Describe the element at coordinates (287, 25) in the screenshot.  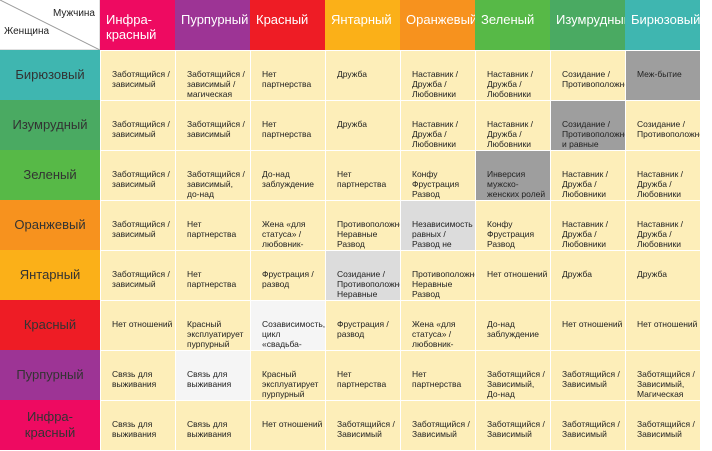
I see `column-header: Красный` at that location.